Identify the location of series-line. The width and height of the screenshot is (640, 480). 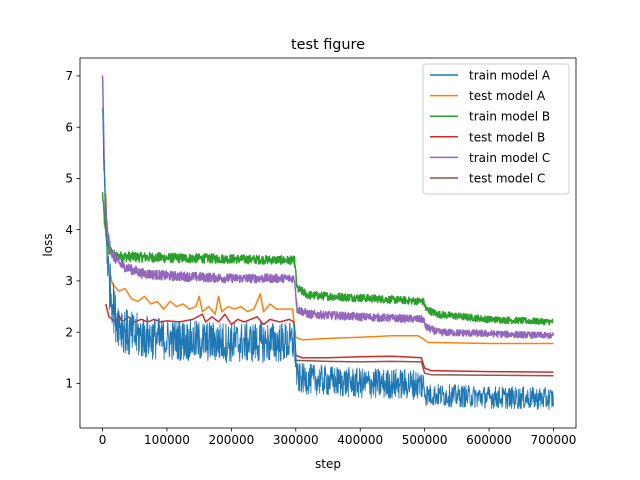
(424, 368).